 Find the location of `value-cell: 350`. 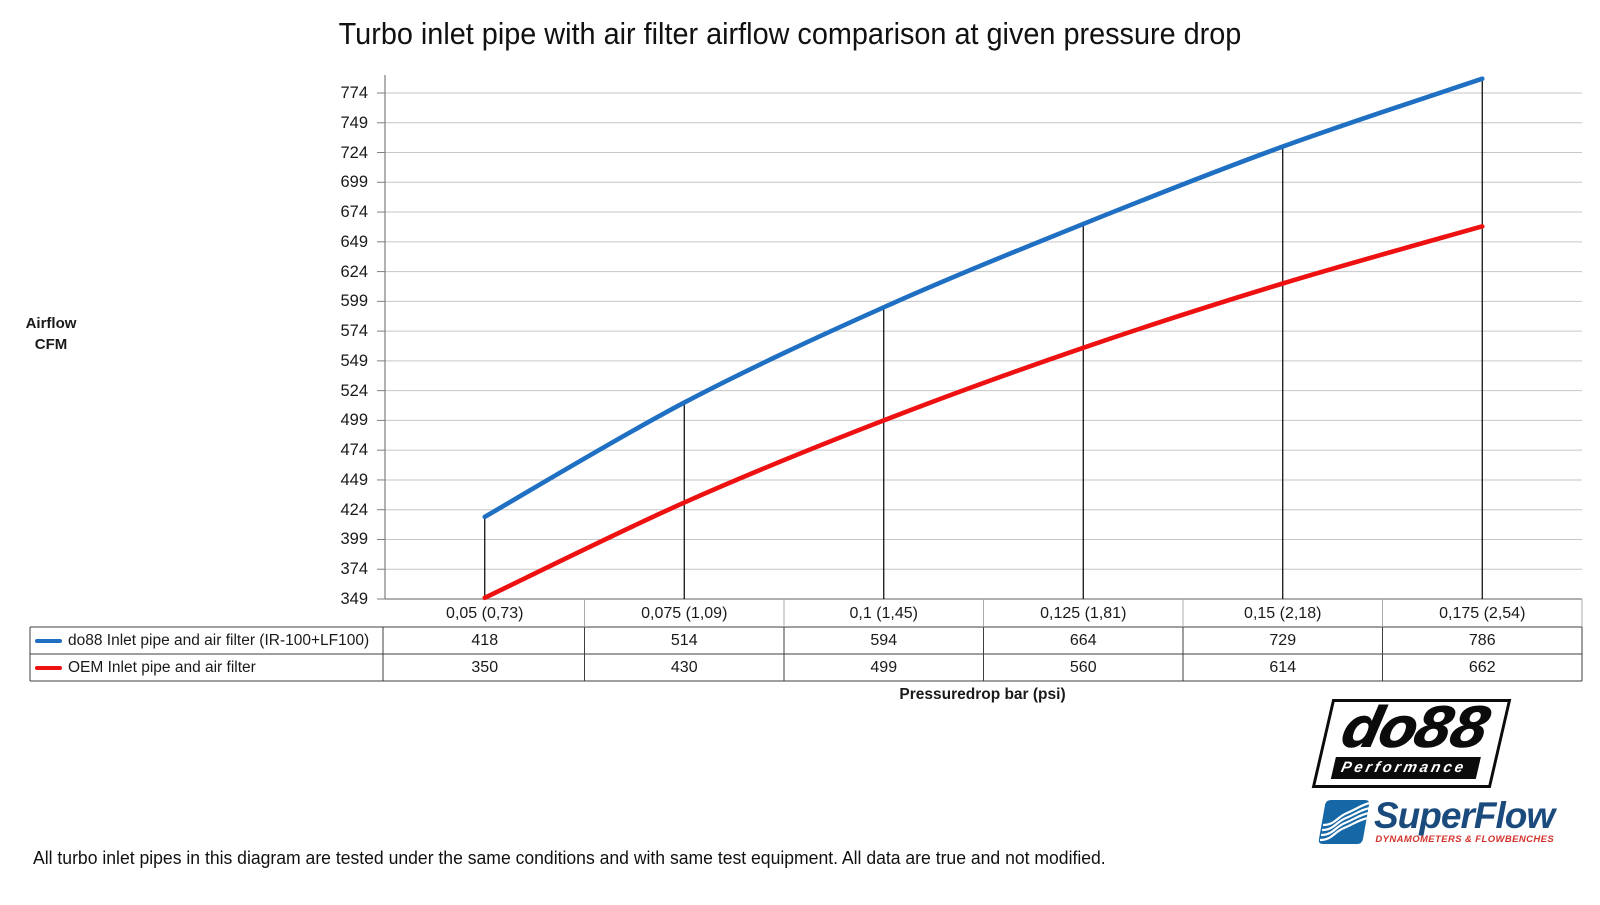

value-cell: 350 is located at coordinates (485, 667).